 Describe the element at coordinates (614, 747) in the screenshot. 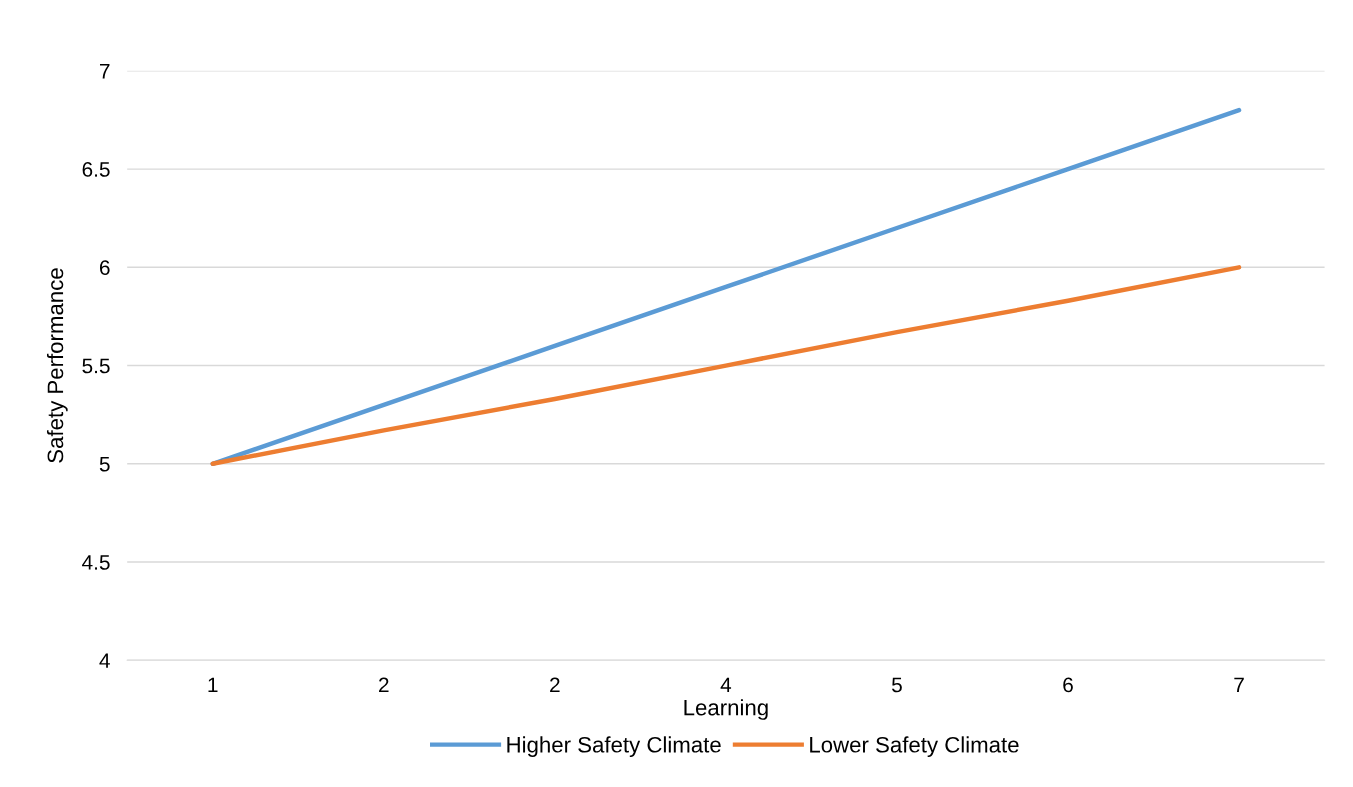

I see `legend-label: Higher Safety Climate` at that location.